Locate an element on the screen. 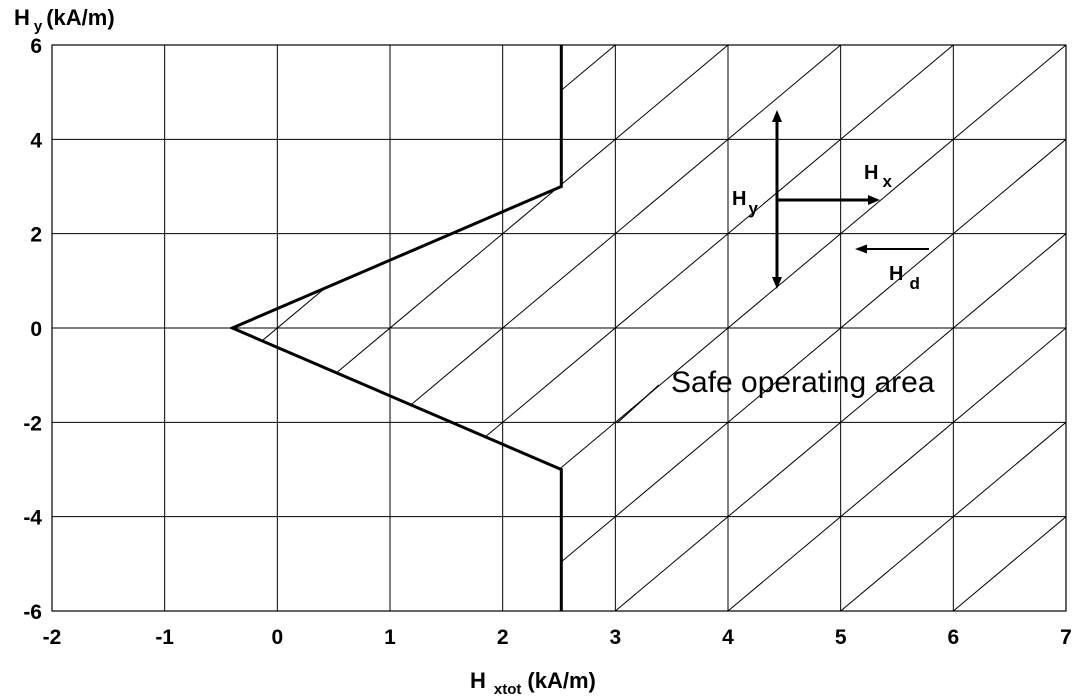  y-tick-label: 6 is located at coordinates (36, 46).